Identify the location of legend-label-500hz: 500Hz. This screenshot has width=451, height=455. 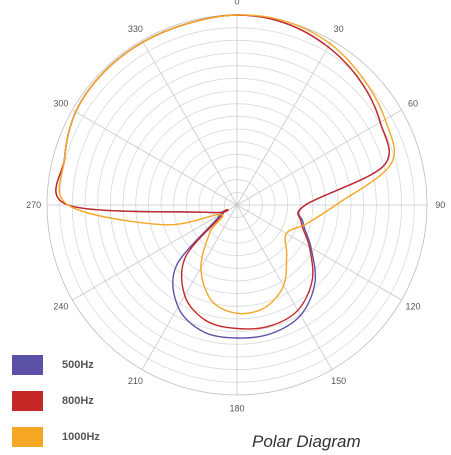
(78, 365).